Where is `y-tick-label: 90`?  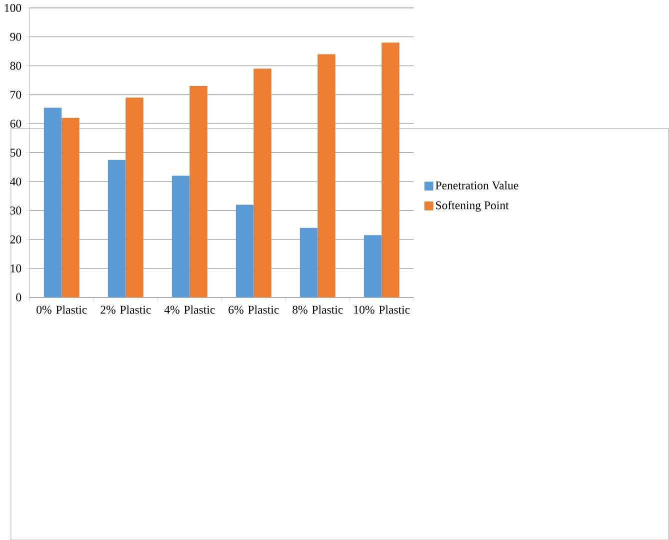
y-tick-label: 90 is located at coordinates (16, 36).